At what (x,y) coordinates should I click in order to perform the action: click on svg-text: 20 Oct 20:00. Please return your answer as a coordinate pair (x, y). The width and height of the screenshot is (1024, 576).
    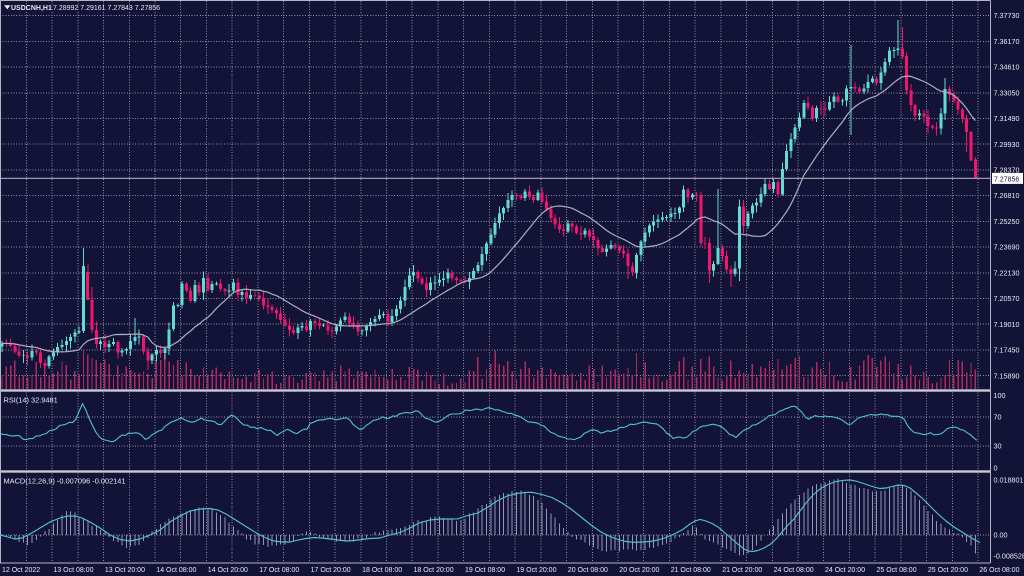
    Looking at the image, I should click on (639, 570).